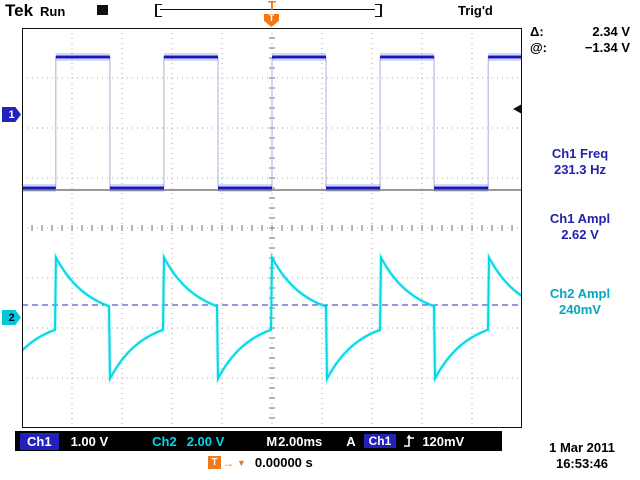 The height and width of the screenshot is (480, 640). Describe the element at coordinates (475, 10) in the screenshot. I see `trigger-status: Trig'd` at that location.